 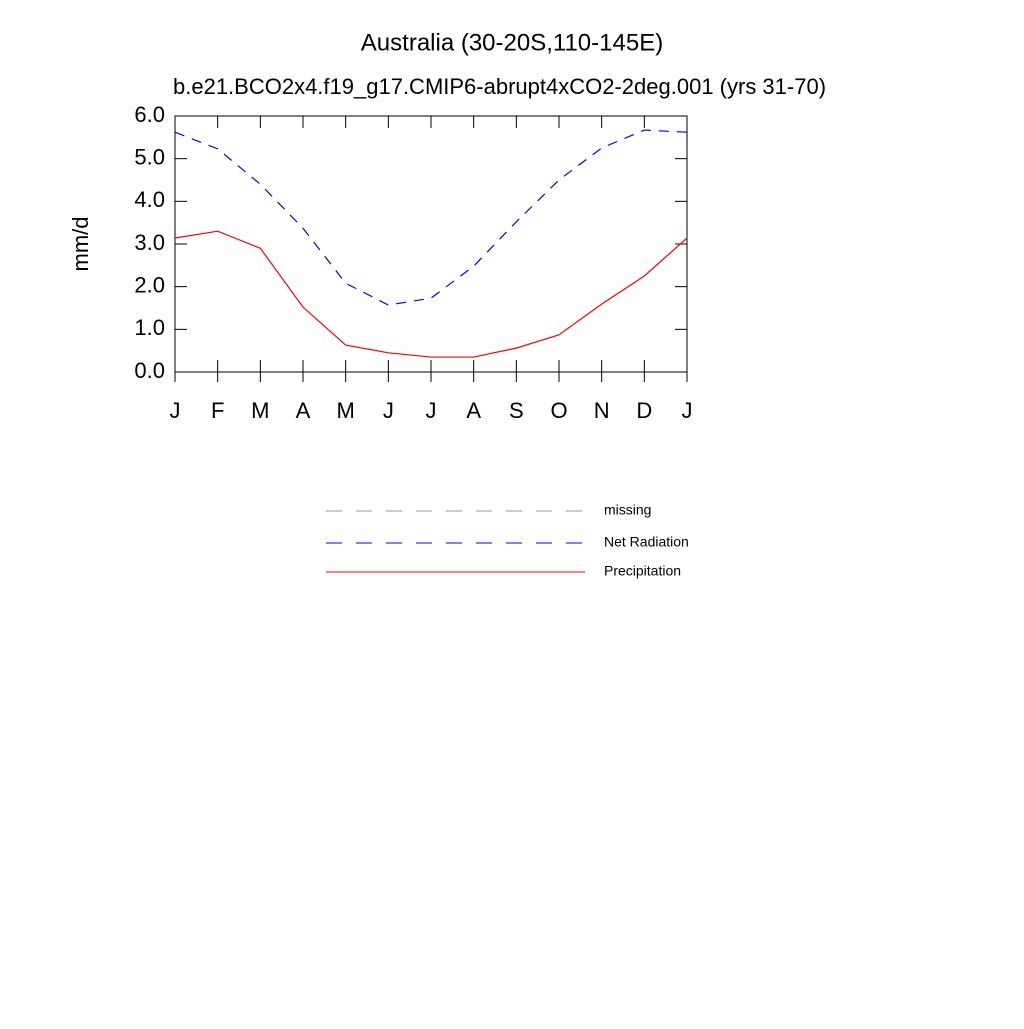 I want to click on y-tick-label: 1.0, so click(x=149, y=327).